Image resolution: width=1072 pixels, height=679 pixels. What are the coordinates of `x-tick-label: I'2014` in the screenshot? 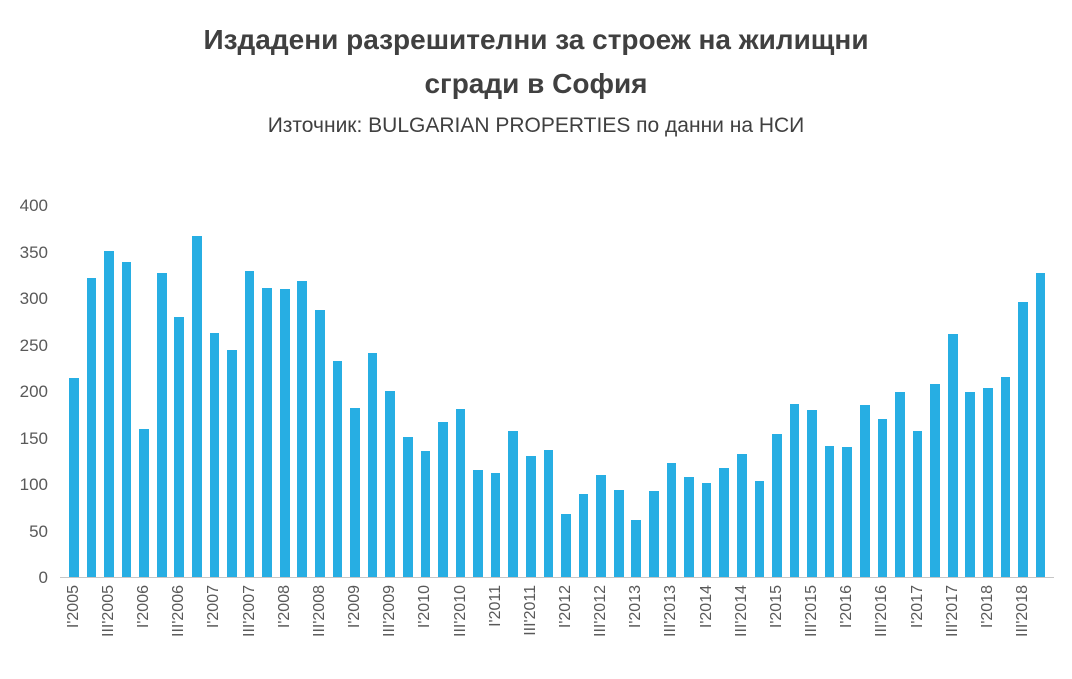 It's located at (706, 607).